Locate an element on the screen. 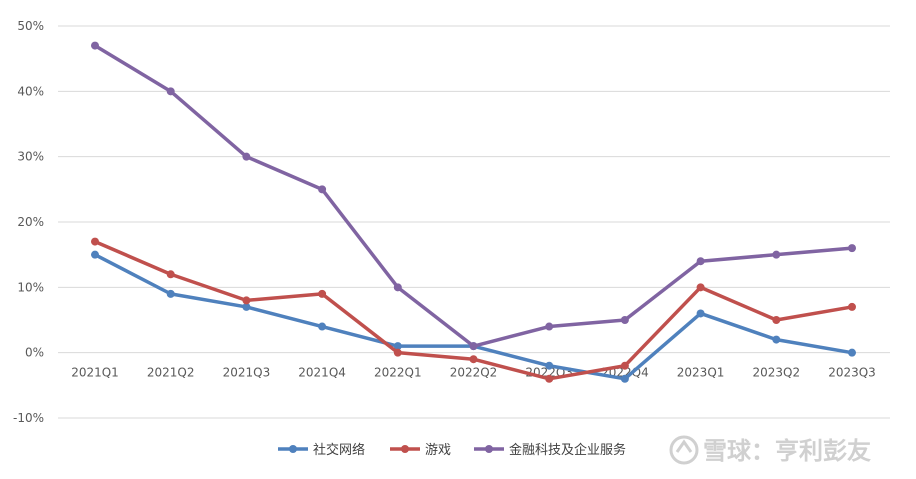 This screenshot has width=916, height=479. y-tick-label: 20% is located at coordinates (30, 222).